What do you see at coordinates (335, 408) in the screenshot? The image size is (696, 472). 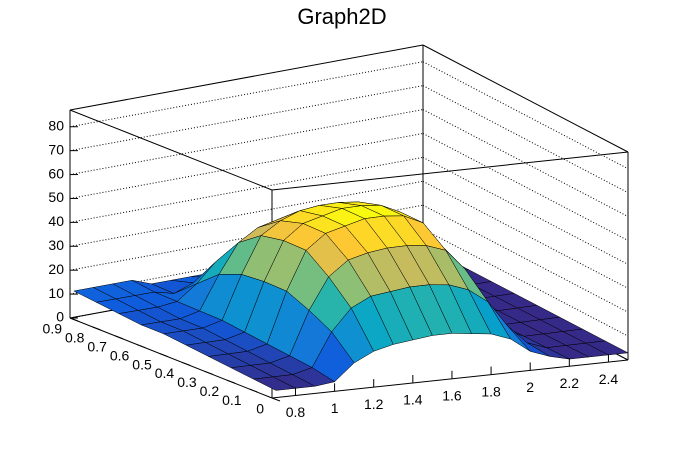 I see `x-tick-label: 1` at bounding box center [335, 408].